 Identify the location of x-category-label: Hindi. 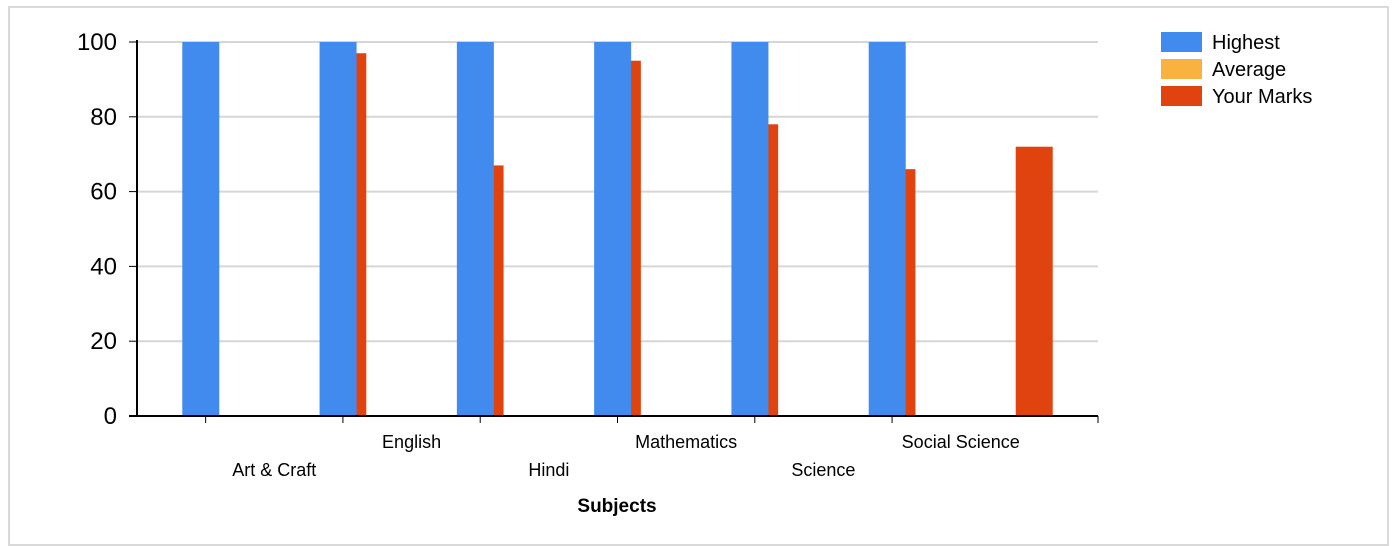
(548, 470).